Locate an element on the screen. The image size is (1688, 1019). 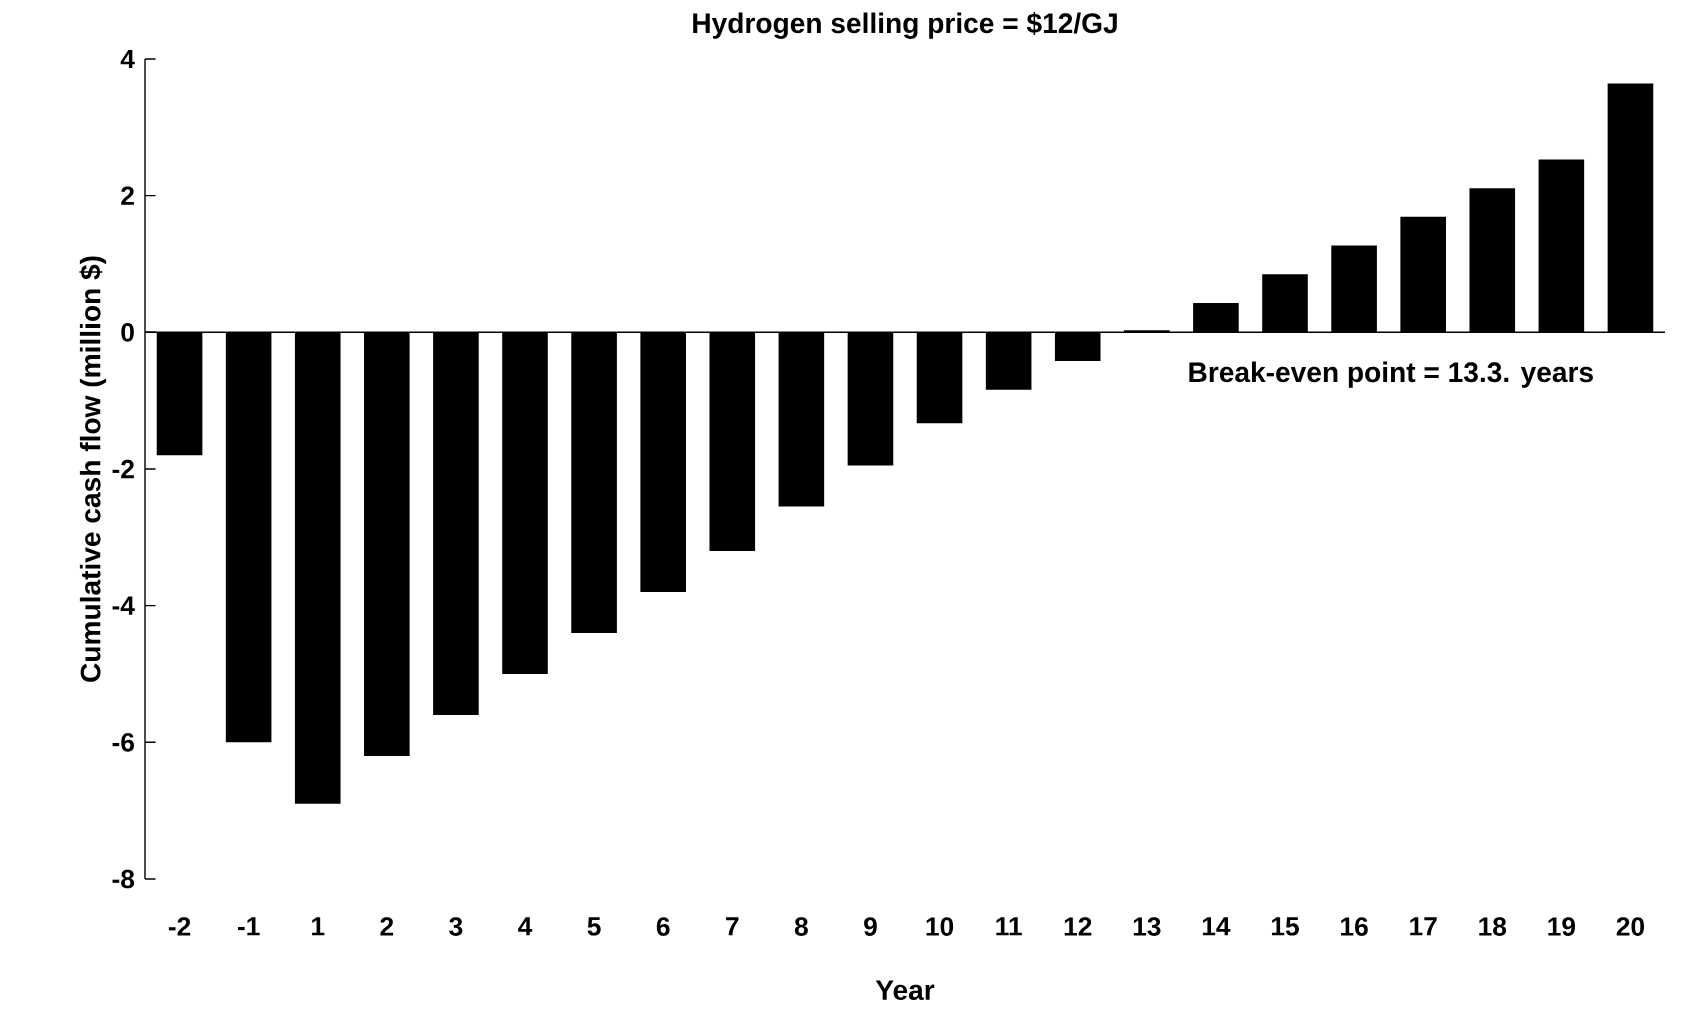
x-tick-label: 16 is located at coordinates (1354, 926).